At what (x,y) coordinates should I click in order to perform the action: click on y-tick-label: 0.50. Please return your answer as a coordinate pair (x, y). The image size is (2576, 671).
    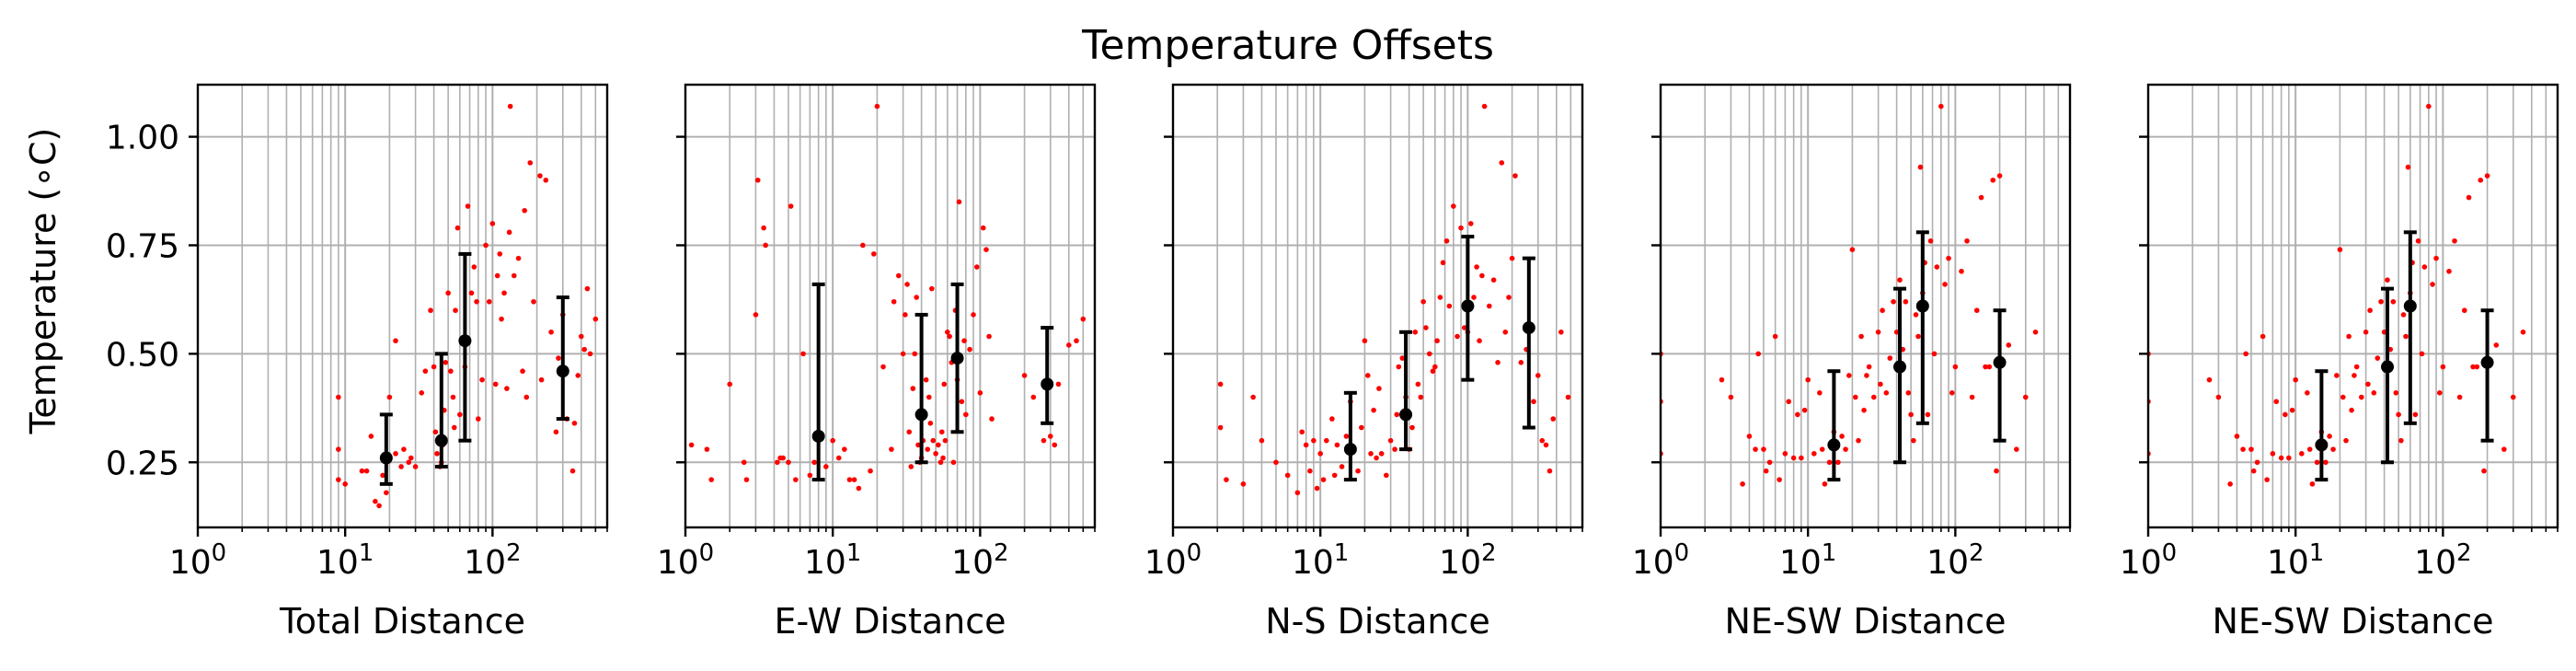
    Looking at the image, I should click on (142, 355).